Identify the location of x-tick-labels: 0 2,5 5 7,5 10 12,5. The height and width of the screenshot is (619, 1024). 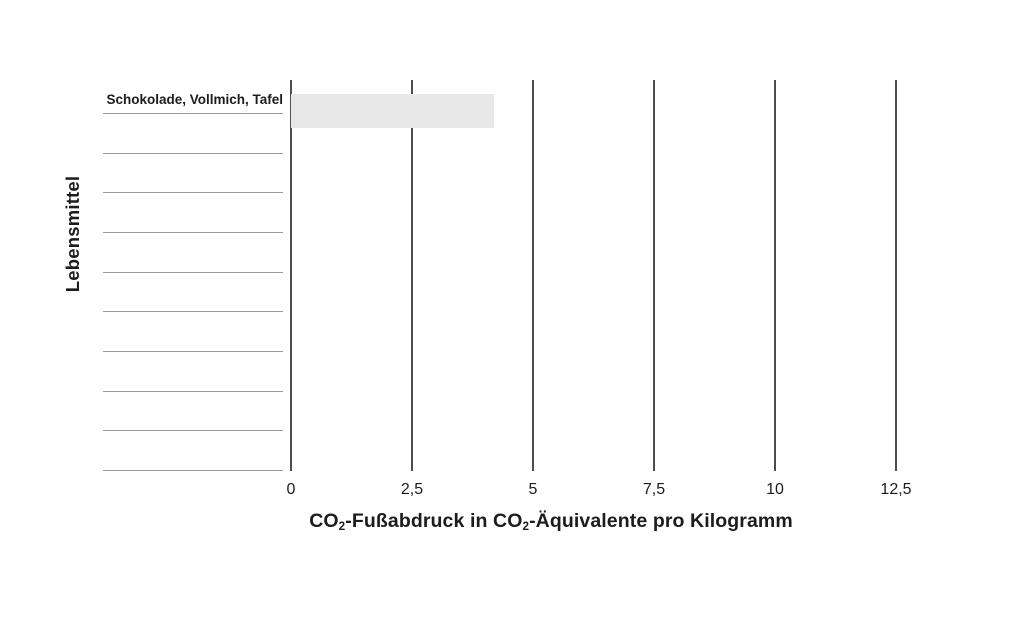
(599, 490).